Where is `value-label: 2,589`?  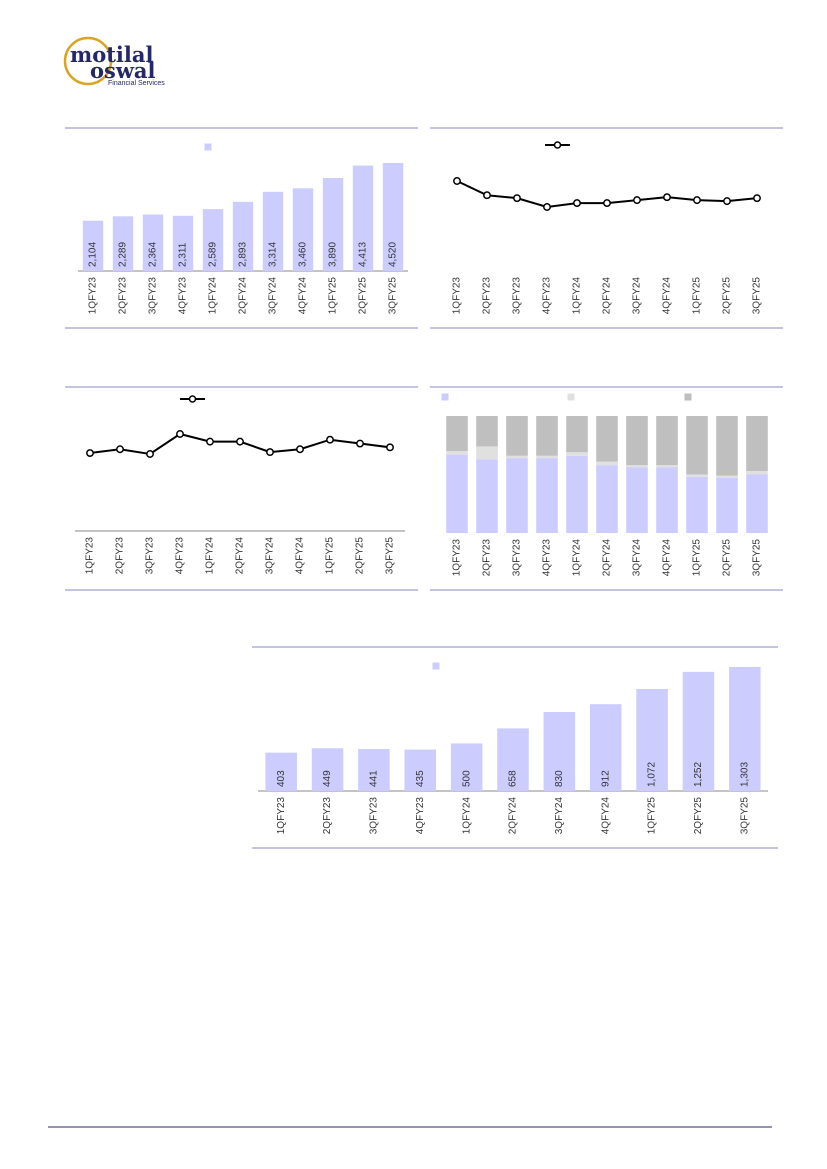
value-label: 2,589 is located at coordinates (213, 254).